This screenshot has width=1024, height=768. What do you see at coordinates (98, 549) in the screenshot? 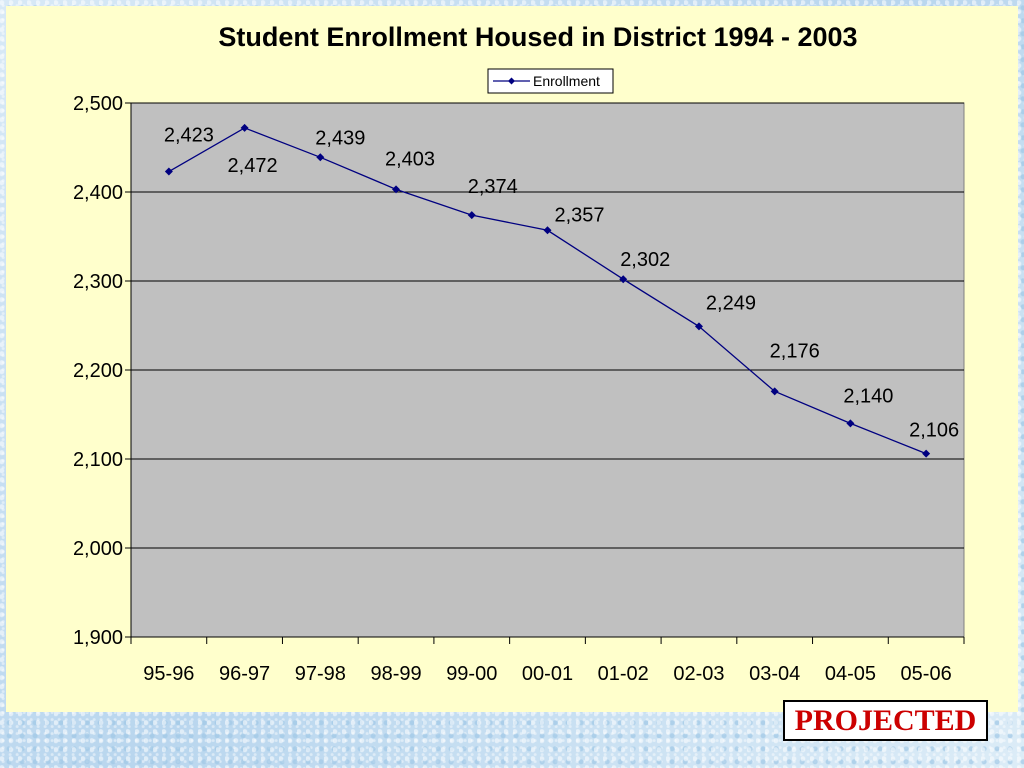
I see `y-tick-label: 2,000` at bounding box center [98, 549].